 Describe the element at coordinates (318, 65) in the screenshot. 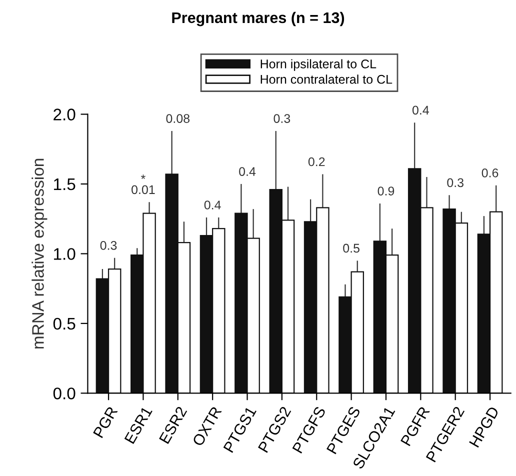

I see `legend-label: Horn ipsilateral to CL` at that location.